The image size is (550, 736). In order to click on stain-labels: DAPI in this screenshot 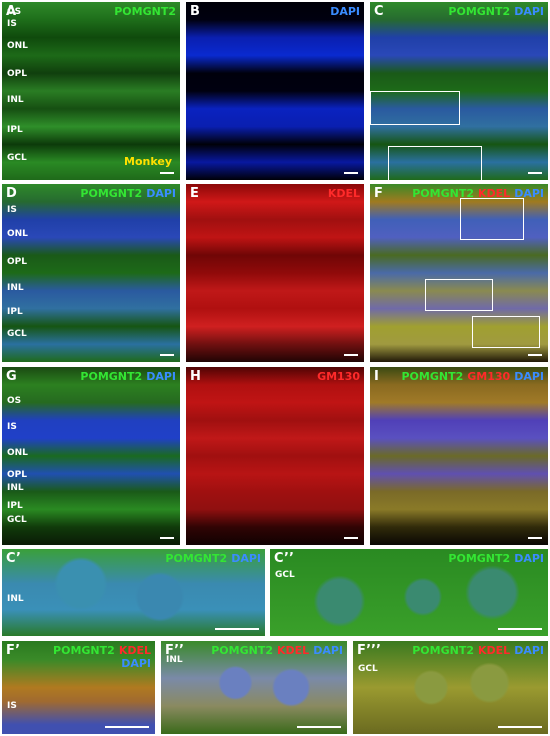, I will do `click(345, 11)`.